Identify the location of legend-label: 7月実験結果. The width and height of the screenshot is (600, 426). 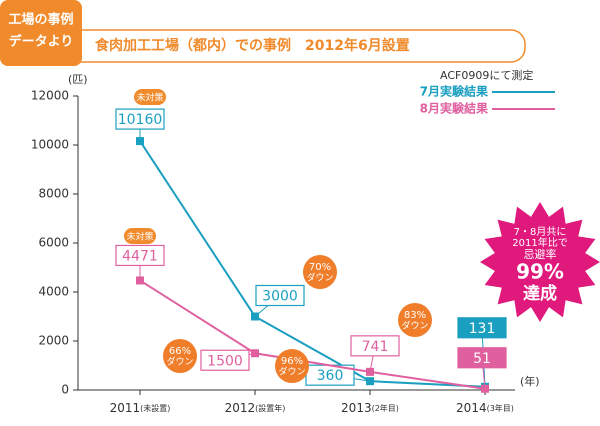
(454, 91).